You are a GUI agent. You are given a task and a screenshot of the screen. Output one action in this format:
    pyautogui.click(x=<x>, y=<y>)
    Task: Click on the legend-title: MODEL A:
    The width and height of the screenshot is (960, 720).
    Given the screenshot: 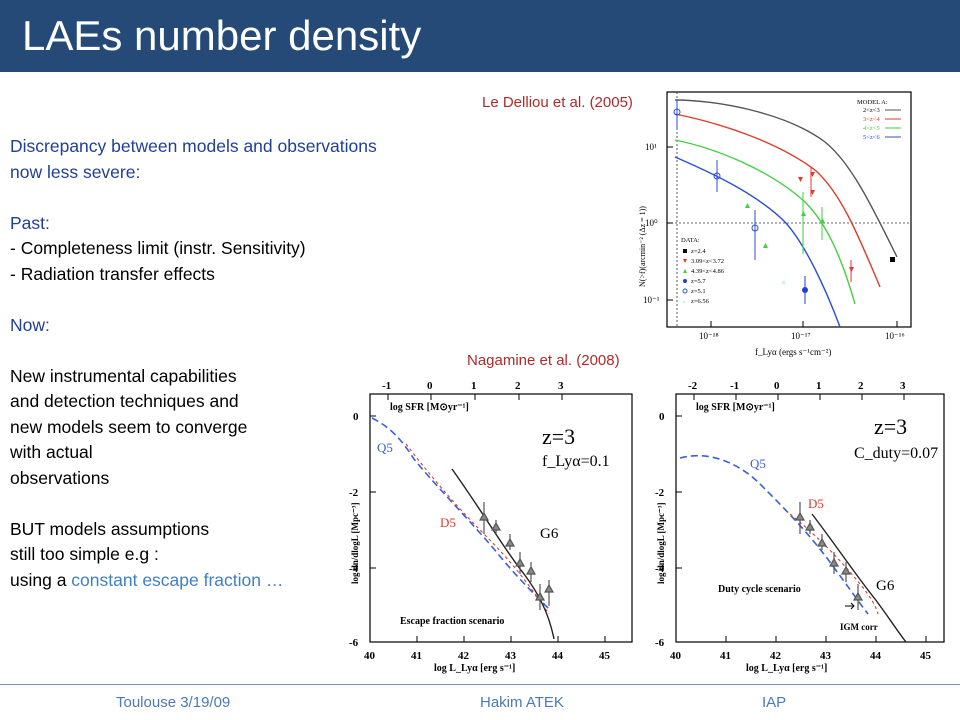 What is the action you would take?
    pyautogui.click(x=872, y=102)
    